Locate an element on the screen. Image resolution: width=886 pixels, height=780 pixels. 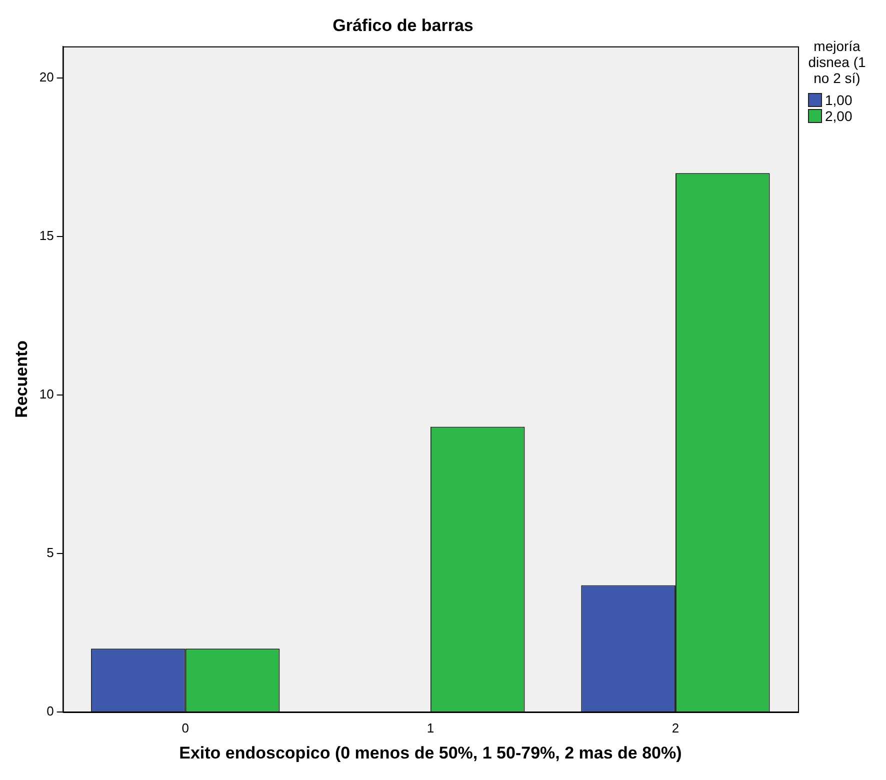
chart-title: Gráfico de barras is located at coordinates (403, 25).